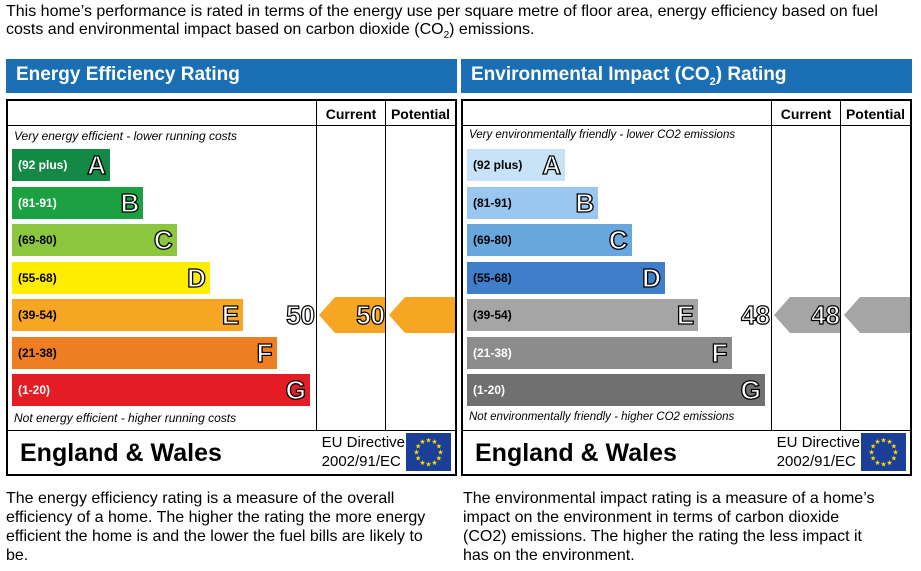  I want to click on current-rating-value: 48, so click(755, 314).